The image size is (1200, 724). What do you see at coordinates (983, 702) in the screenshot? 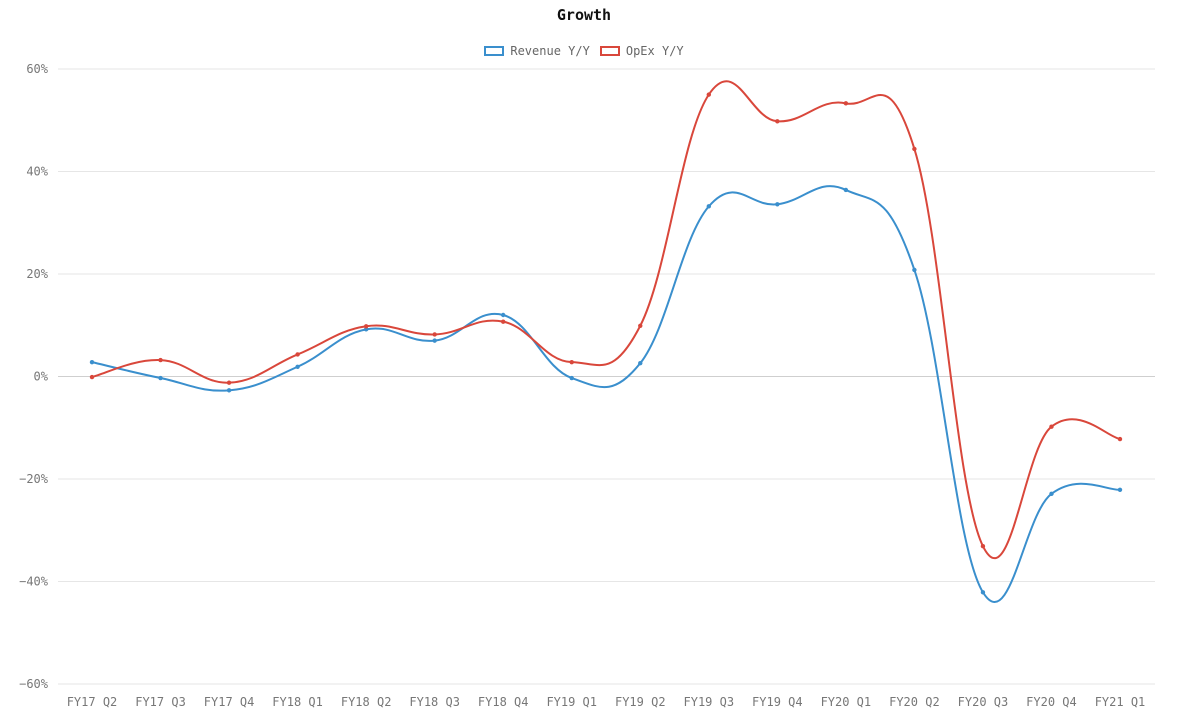
I see `x-tick-label: FY20 Q3` at bounding box center [983, 702].